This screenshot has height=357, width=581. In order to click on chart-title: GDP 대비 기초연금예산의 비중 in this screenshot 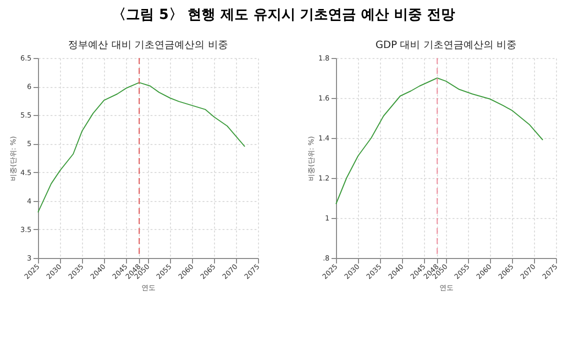, I will do `click(446, 45)`.